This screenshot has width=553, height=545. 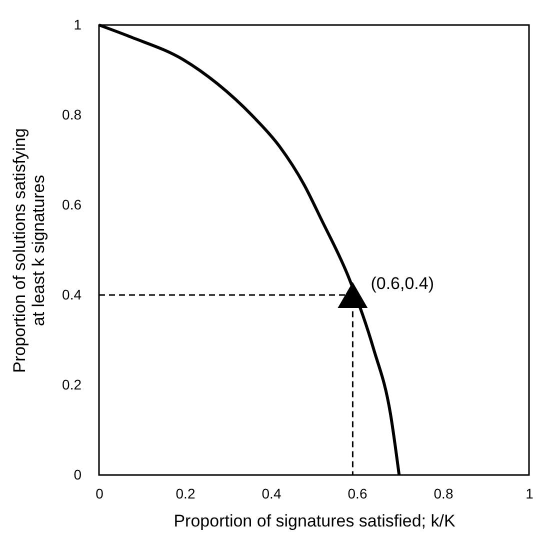 What do you see at coordinates (72, 294) in the screenshot?
I see `y-tick-label: 0.4` at bounding box center [72, 294].